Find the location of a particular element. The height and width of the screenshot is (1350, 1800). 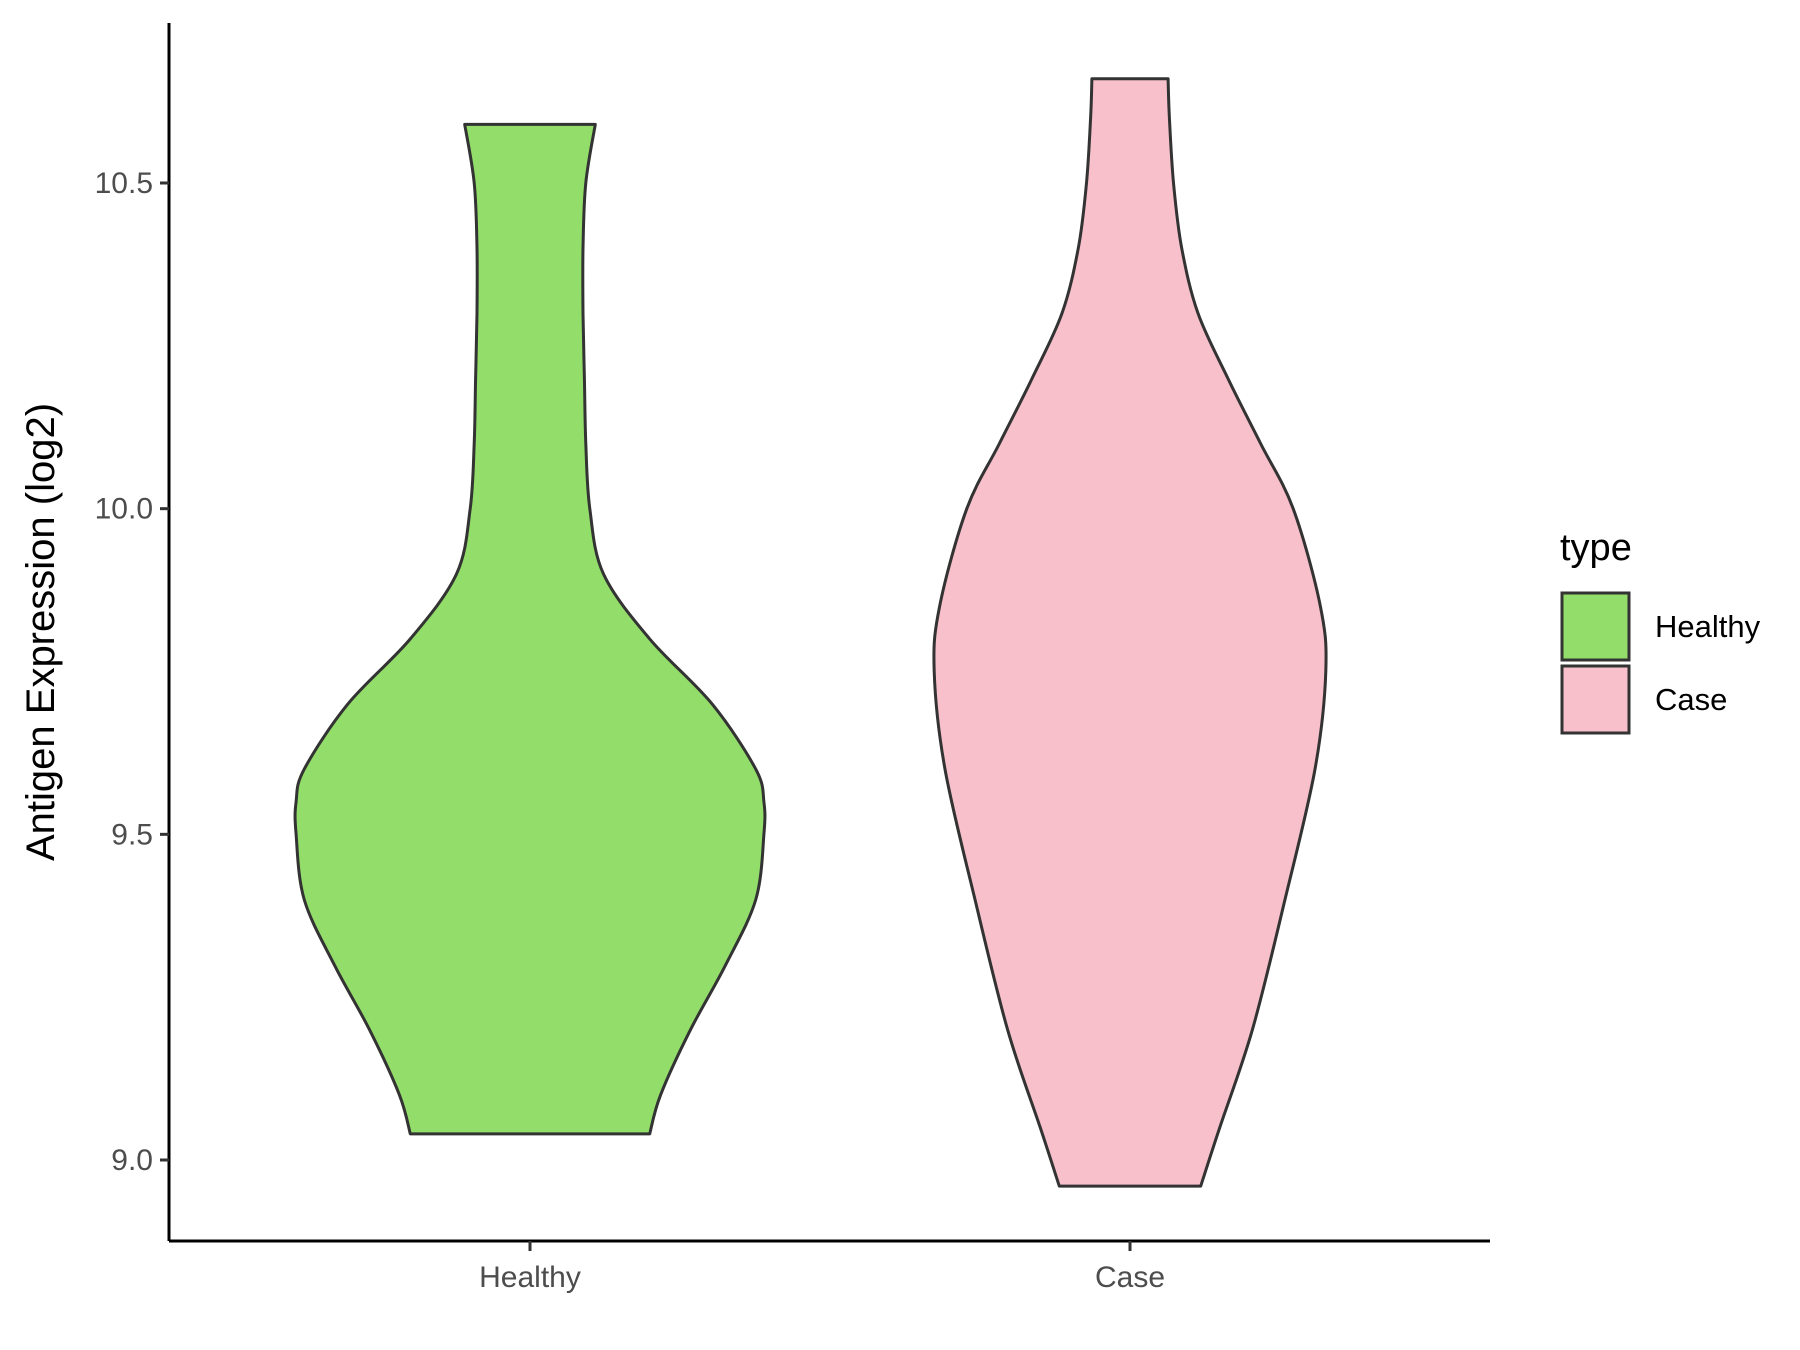

legend-swatch-case is located at coordinates (1595, 699).